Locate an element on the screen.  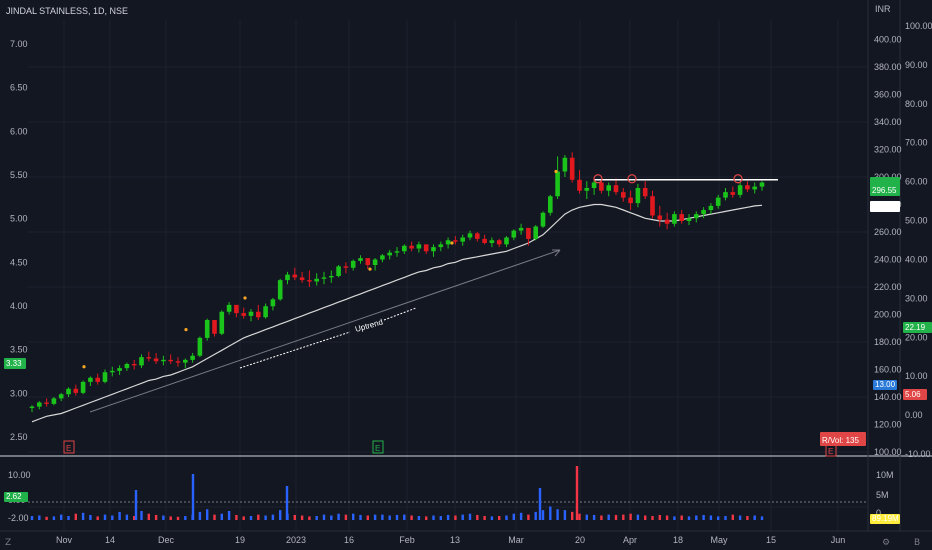
price-tick-label: 320.00 is located at coordinates (888, 150).